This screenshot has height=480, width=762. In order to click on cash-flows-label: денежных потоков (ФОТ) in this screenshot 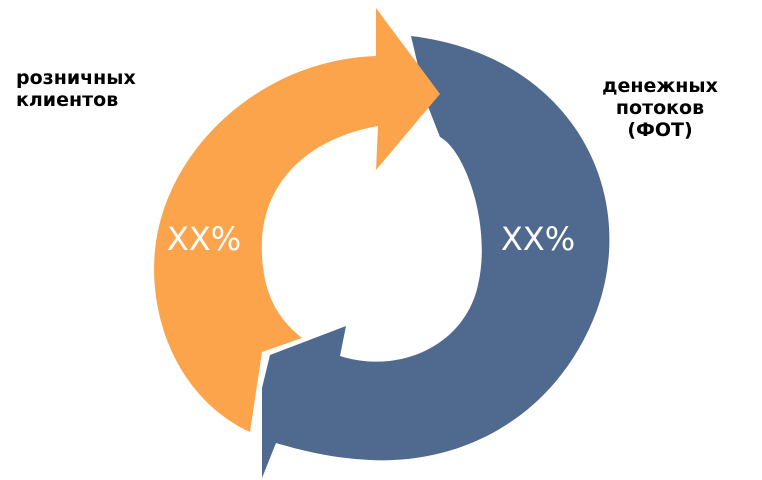, I will do `click(660, 108)`.